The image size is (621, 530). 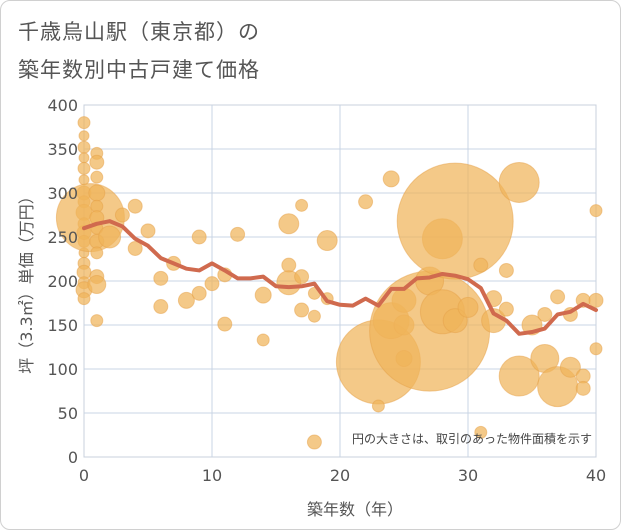 What do you see at coordinates (62, 281) in the screenshot?
I see `y-tick-label: 200` at bounding box center [62, 281].